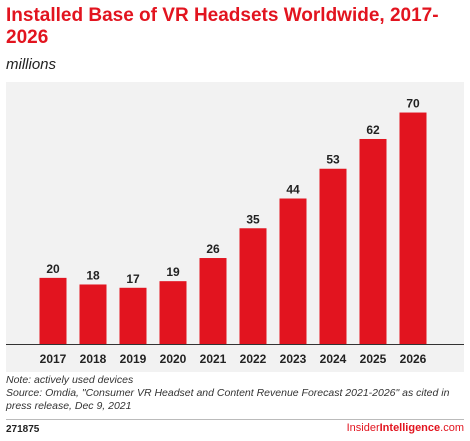  What do you see at coordinates (93, 275) in the screenshot?
I see `data-label-2018: 18` at bounding box center [93, 275].